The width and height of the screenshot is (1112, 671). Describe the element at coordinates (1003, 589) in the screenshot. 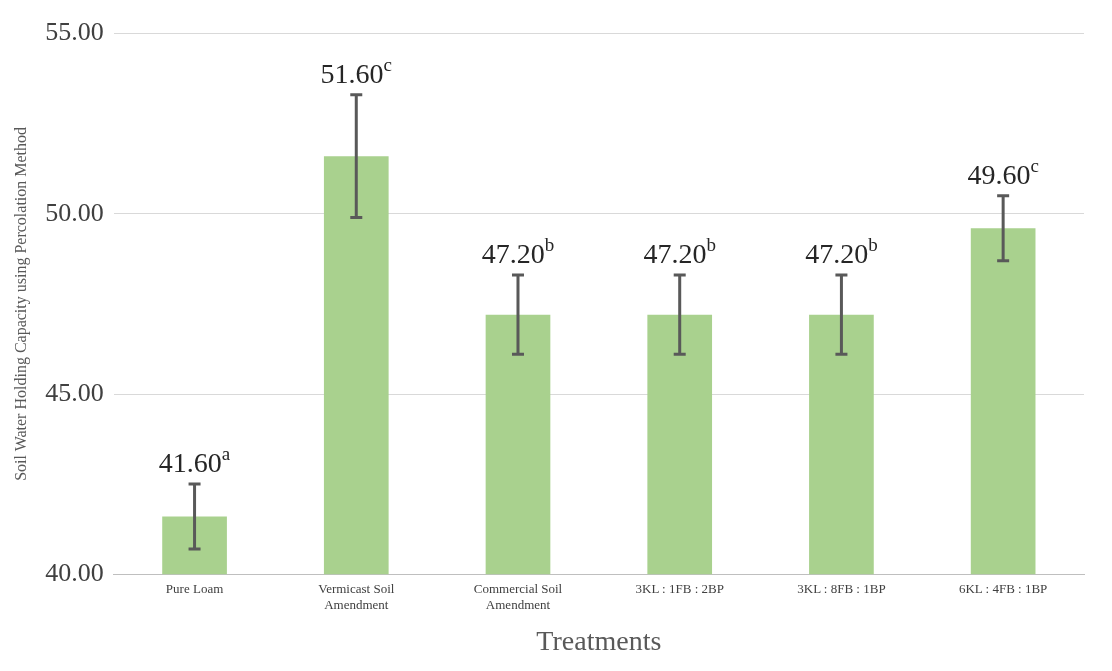

I see `x-tick-label: 6KL : 4FB : 1BP` at that location.